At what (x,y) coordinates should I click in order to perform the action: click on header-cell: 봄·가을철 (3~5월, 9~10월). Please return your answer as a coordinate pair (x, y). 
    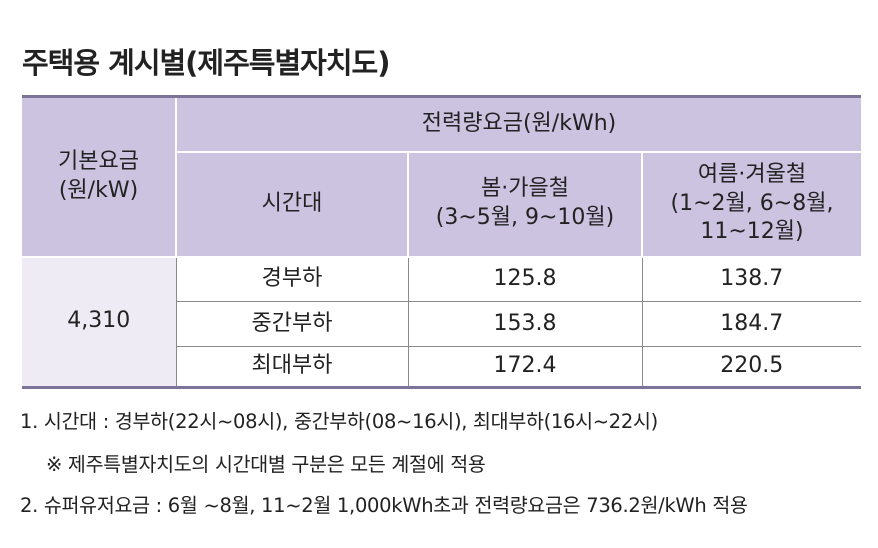
    Looking at the image, I should click on (525, 204).